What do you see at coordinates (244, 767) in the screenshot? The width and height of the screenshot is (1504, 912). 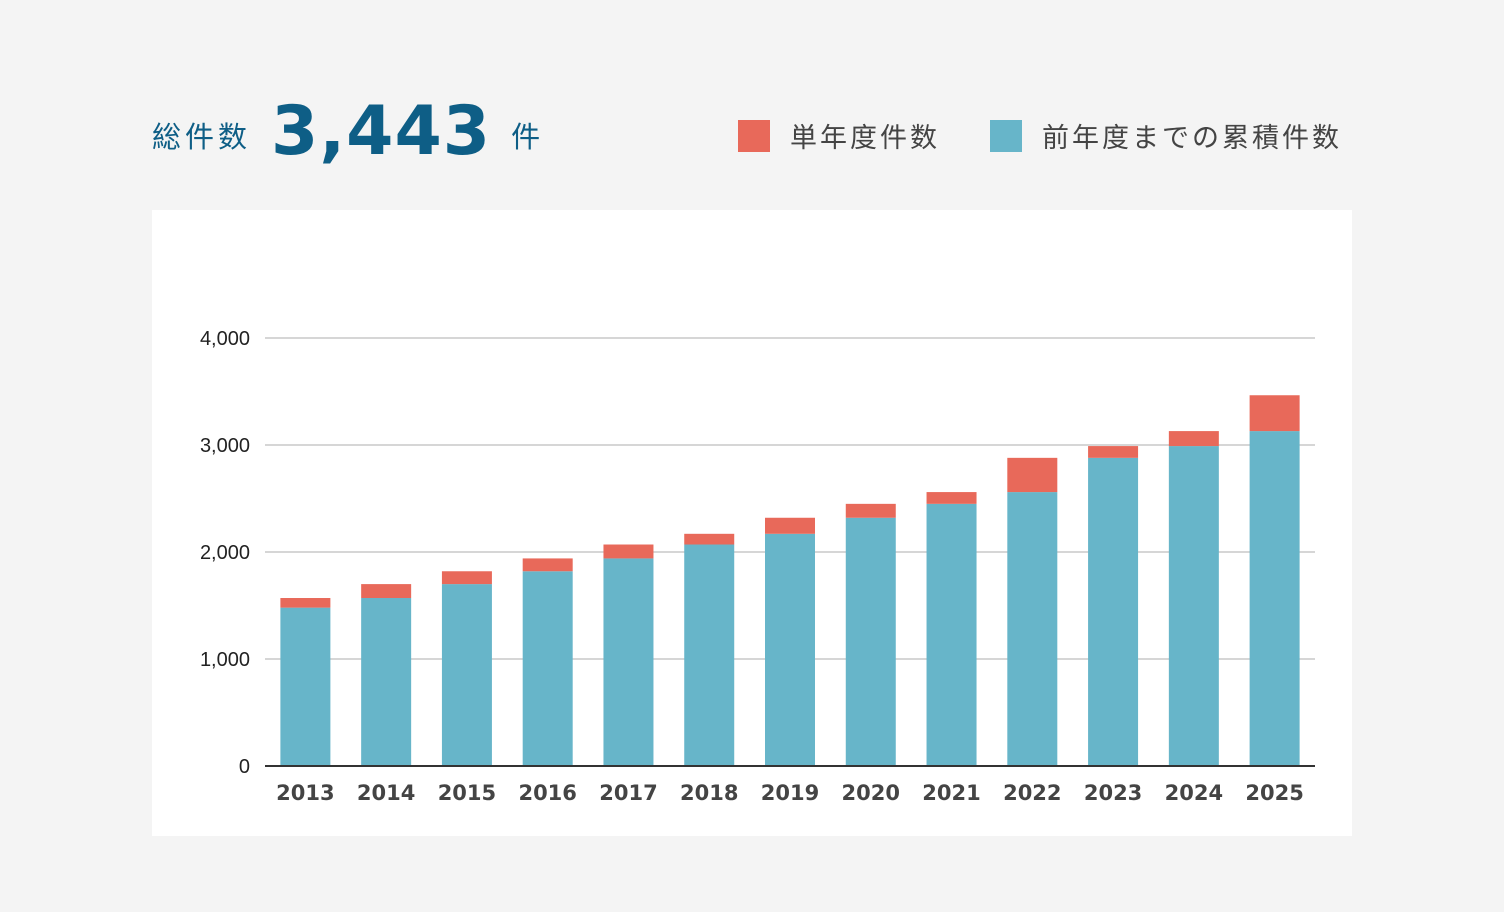 I see `y-tick-label: 0` at bounding box center [244, 767].